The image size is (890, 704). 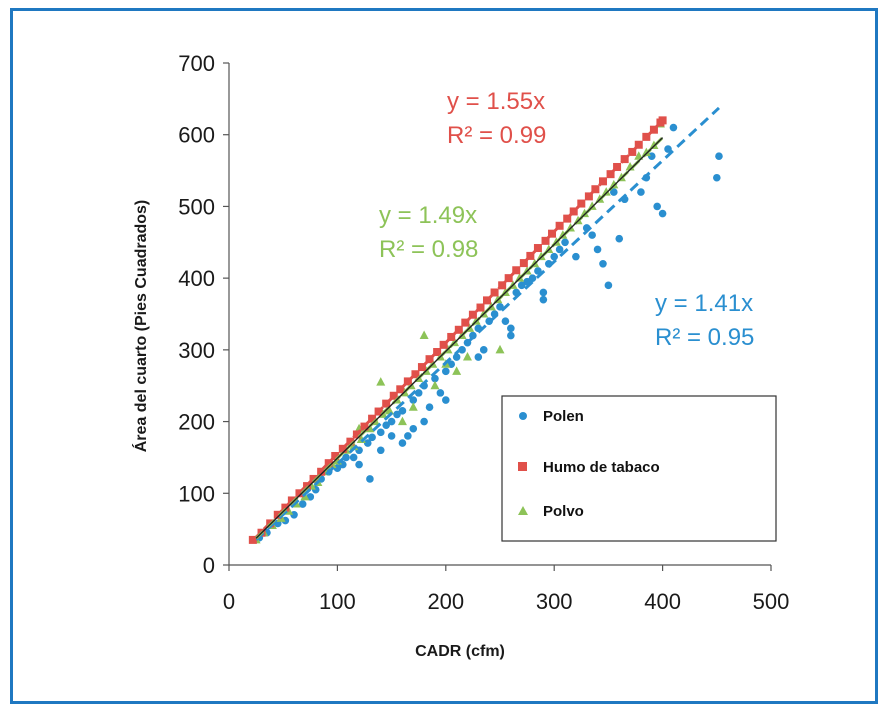 What do you see at coordinates (196, 135) in the screenshot?
I see `y-tick-label: 600` at bounding box center [196, 135].